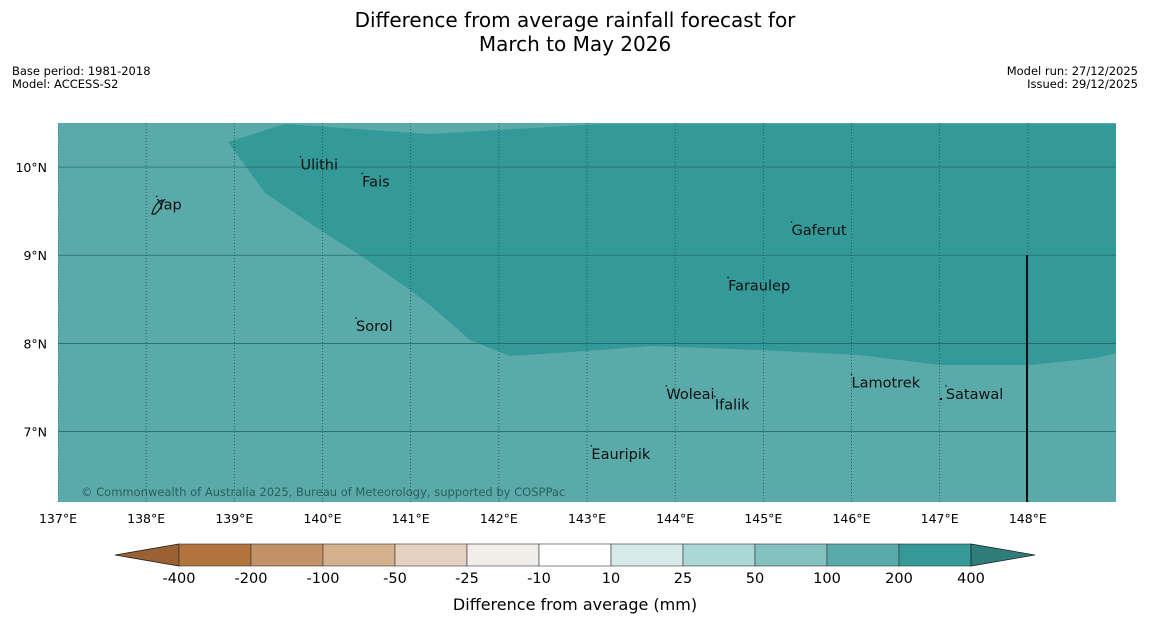 The image size is (1150, 644). Describe the element at coordinates (65, 84) in the screenshot. I see `model-name: Model: ACCESS-S2` at that location.